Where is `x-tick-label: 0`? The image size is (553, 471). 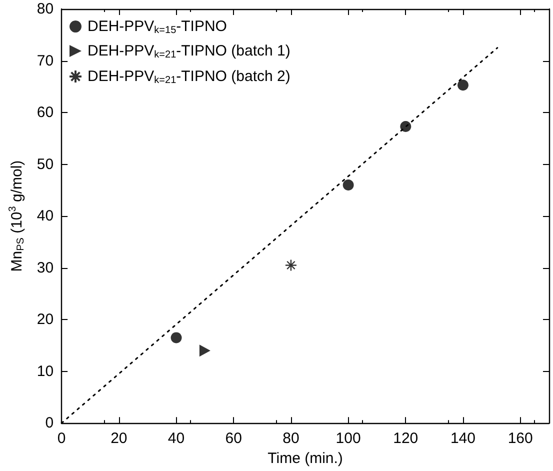 x-tick-label: 0 is located at coordinates (61, 439).